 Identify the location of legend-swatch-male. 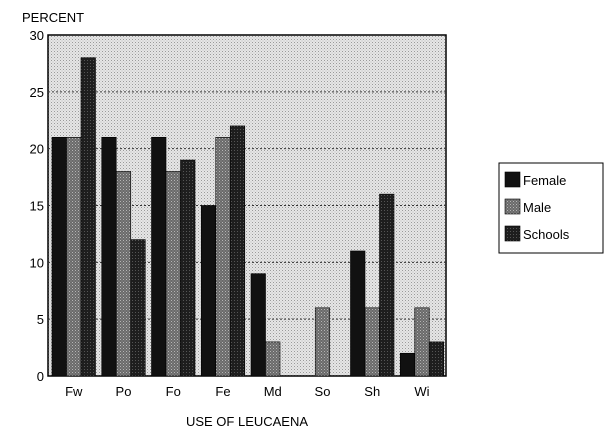
(512, 206).